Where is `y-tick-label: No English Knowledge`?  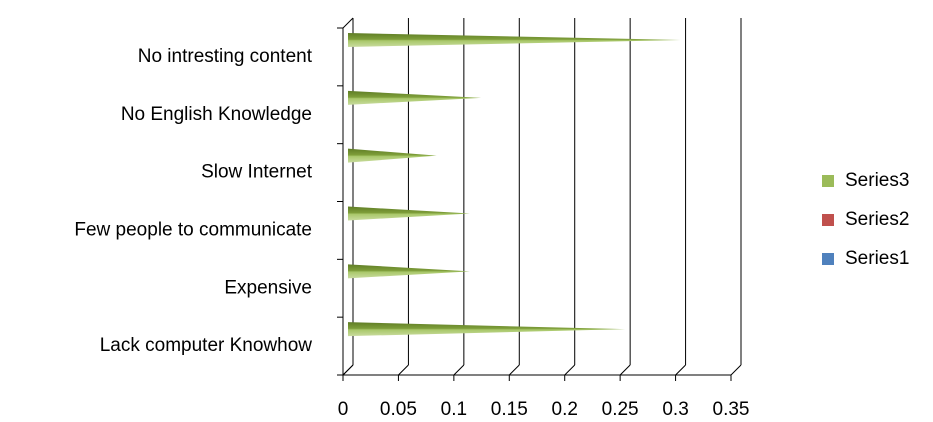
y-tick-label: No English Knowledge is located at coordinates (216, 114).